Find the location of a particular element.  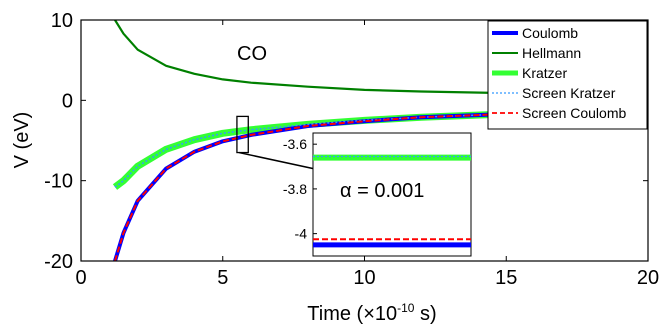

legend-label-coulomb: Coulomb is located at coordinates (550, 33).